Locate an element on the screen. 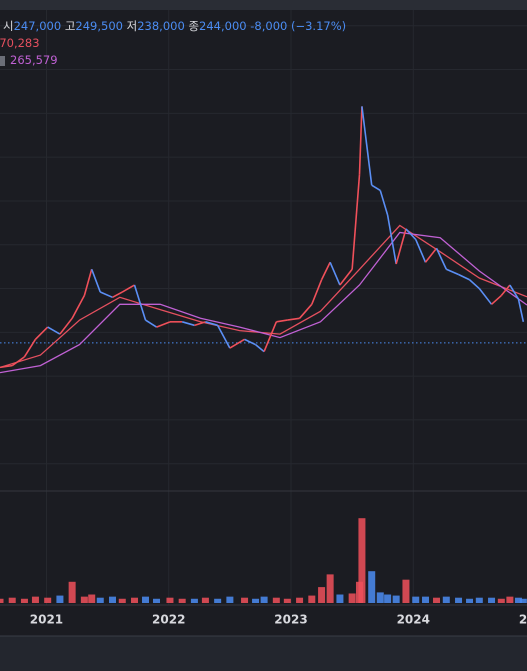 This screenshot has width=527, height=671. legend-icon is located at coordinates (2, 60).